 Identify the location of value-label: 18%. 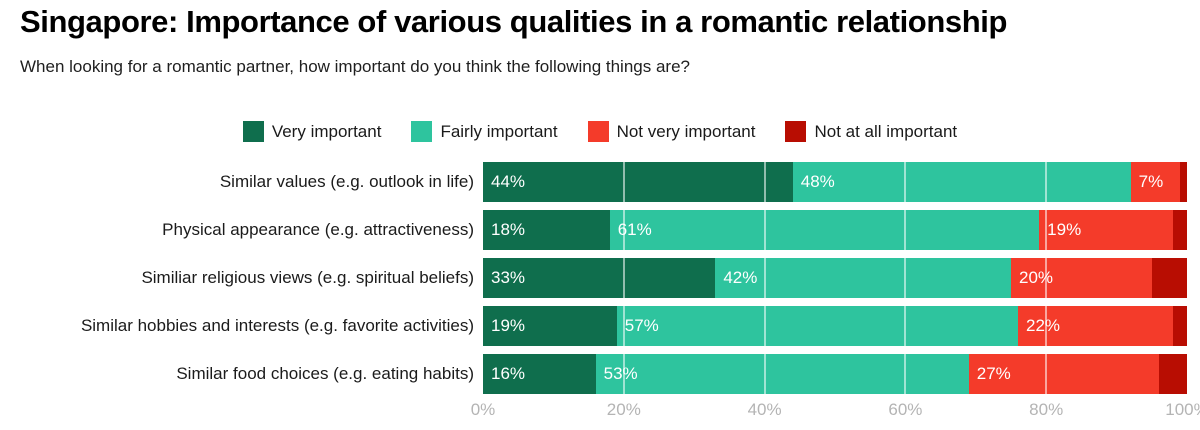
(508, 229).